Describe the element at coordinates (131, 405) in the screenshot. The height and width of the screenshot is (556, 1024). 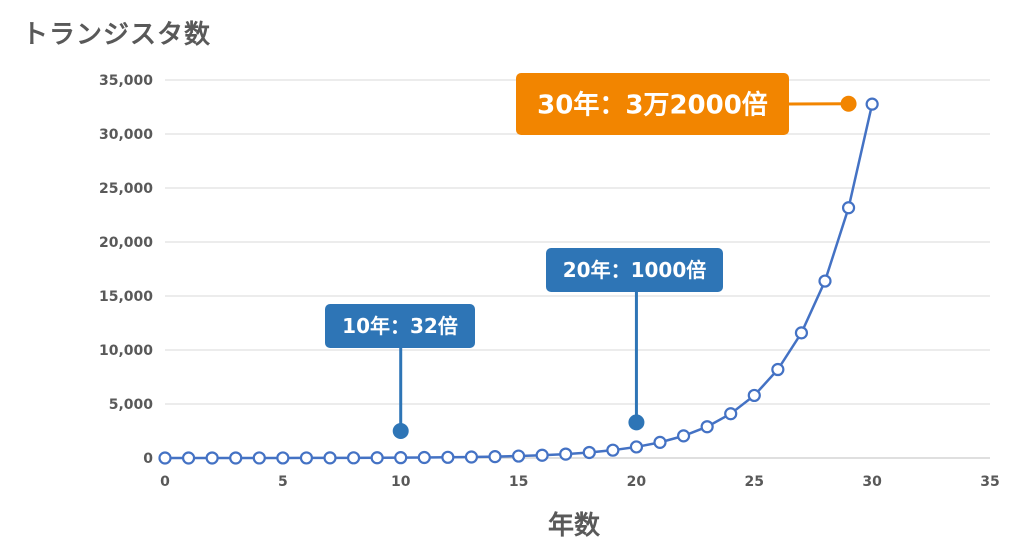
I see `y-tick-label: 5,000` at that location.